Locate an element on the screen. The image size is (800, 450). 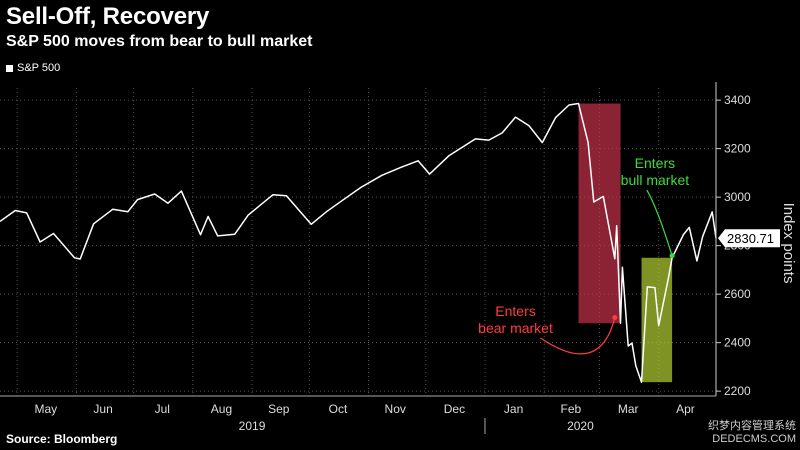
legend: S&P 500 is located at coordinates (33, 68).